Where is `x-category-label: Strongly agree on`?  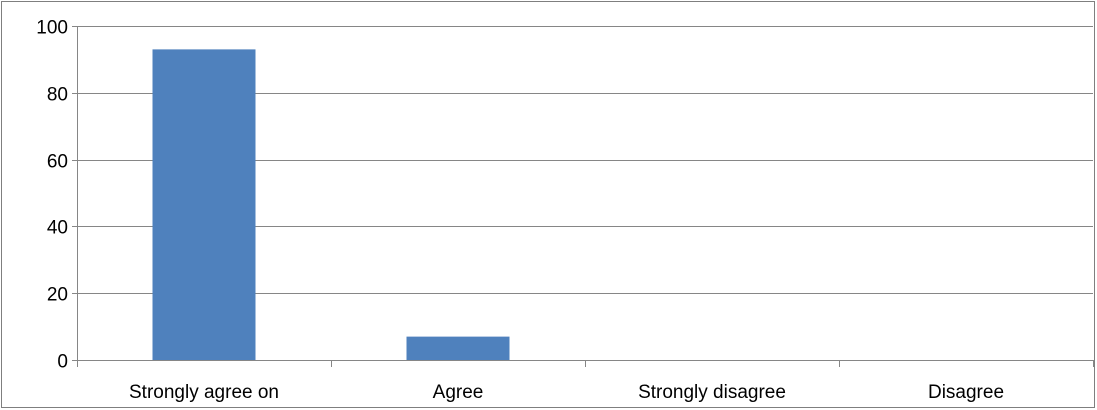
x-category-label: Strongly agree on is located at coordinates (204, 392).